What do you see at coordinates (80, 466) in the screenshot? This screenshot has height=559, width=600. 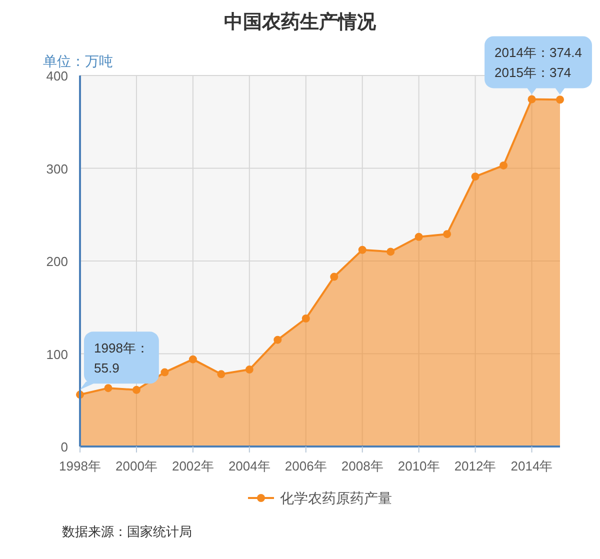 I see `x-tick-label: 1998年` at bounding box center [80, 466].